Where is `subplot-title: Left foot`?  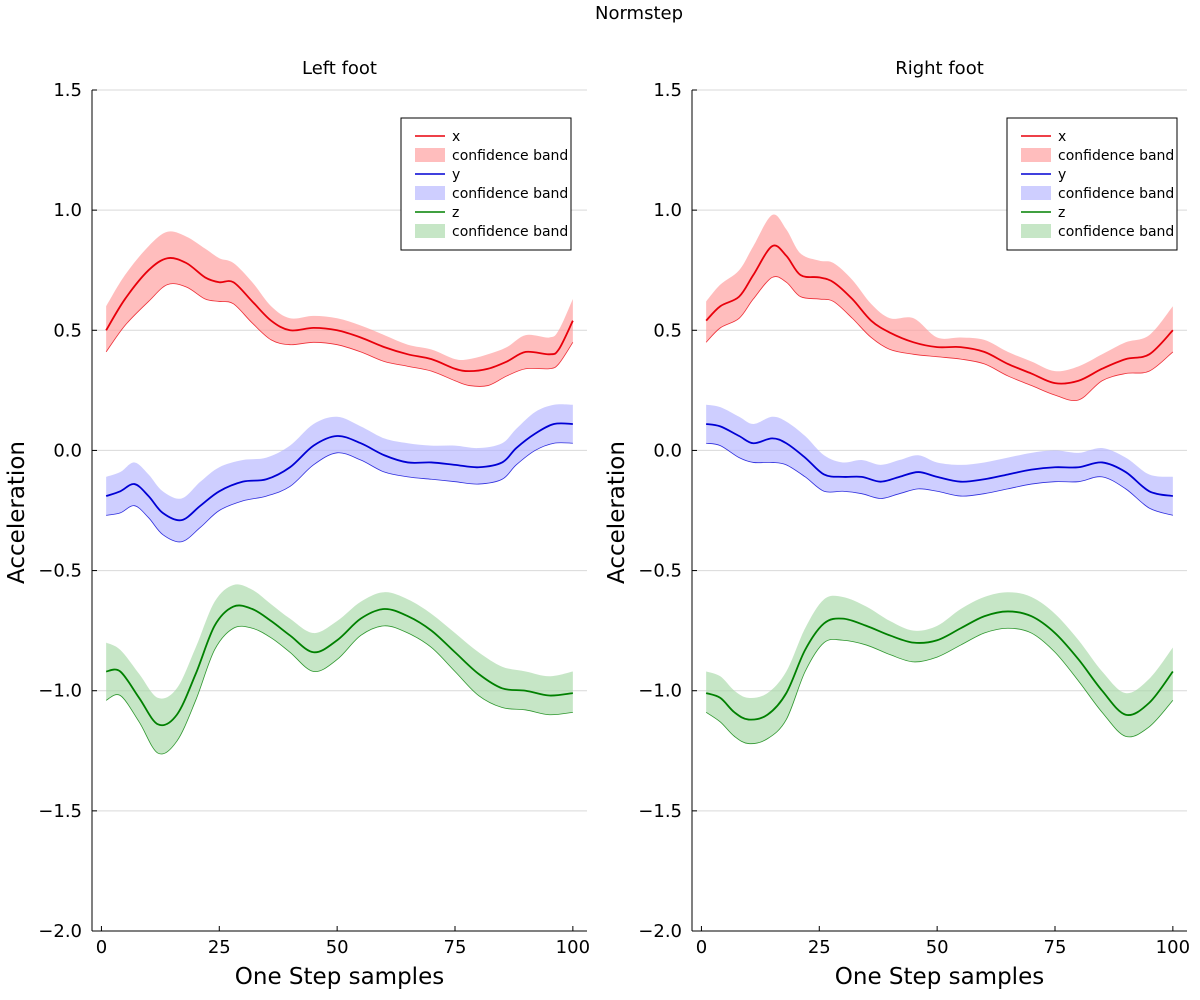 subplot-title: Left foot is located at coordinates (339, 68).